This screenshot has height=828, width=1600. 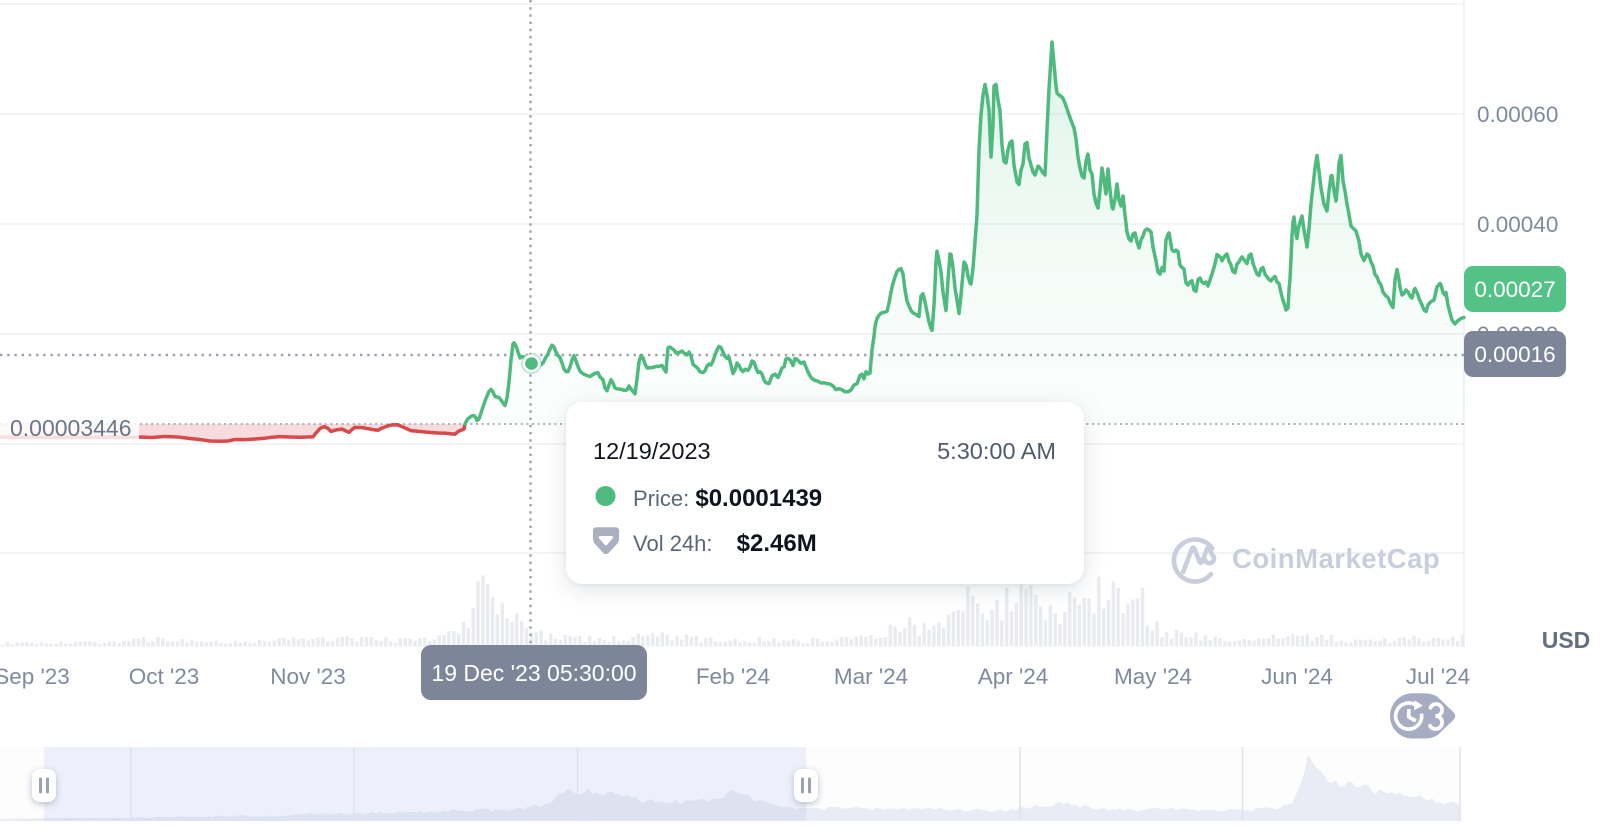 What do you see at coordinates (1438, 676) in the screenshot?
I see `svg-text: Jul '24` at bounding box center [1438, 676].